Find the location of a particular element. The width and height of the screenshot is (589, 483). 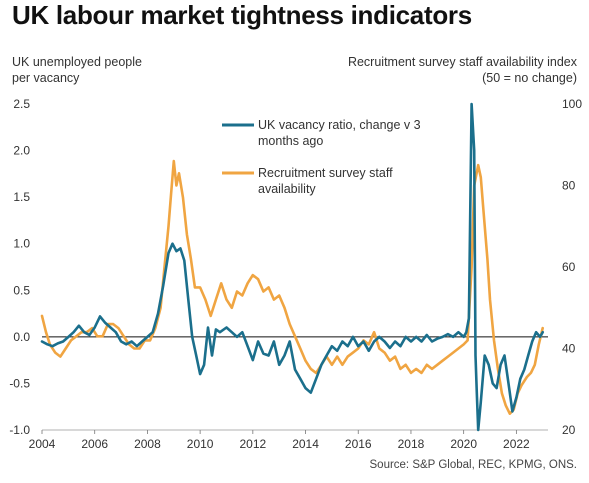

y-left-tick-label: -0.5 is located at coordinates (19, 383).